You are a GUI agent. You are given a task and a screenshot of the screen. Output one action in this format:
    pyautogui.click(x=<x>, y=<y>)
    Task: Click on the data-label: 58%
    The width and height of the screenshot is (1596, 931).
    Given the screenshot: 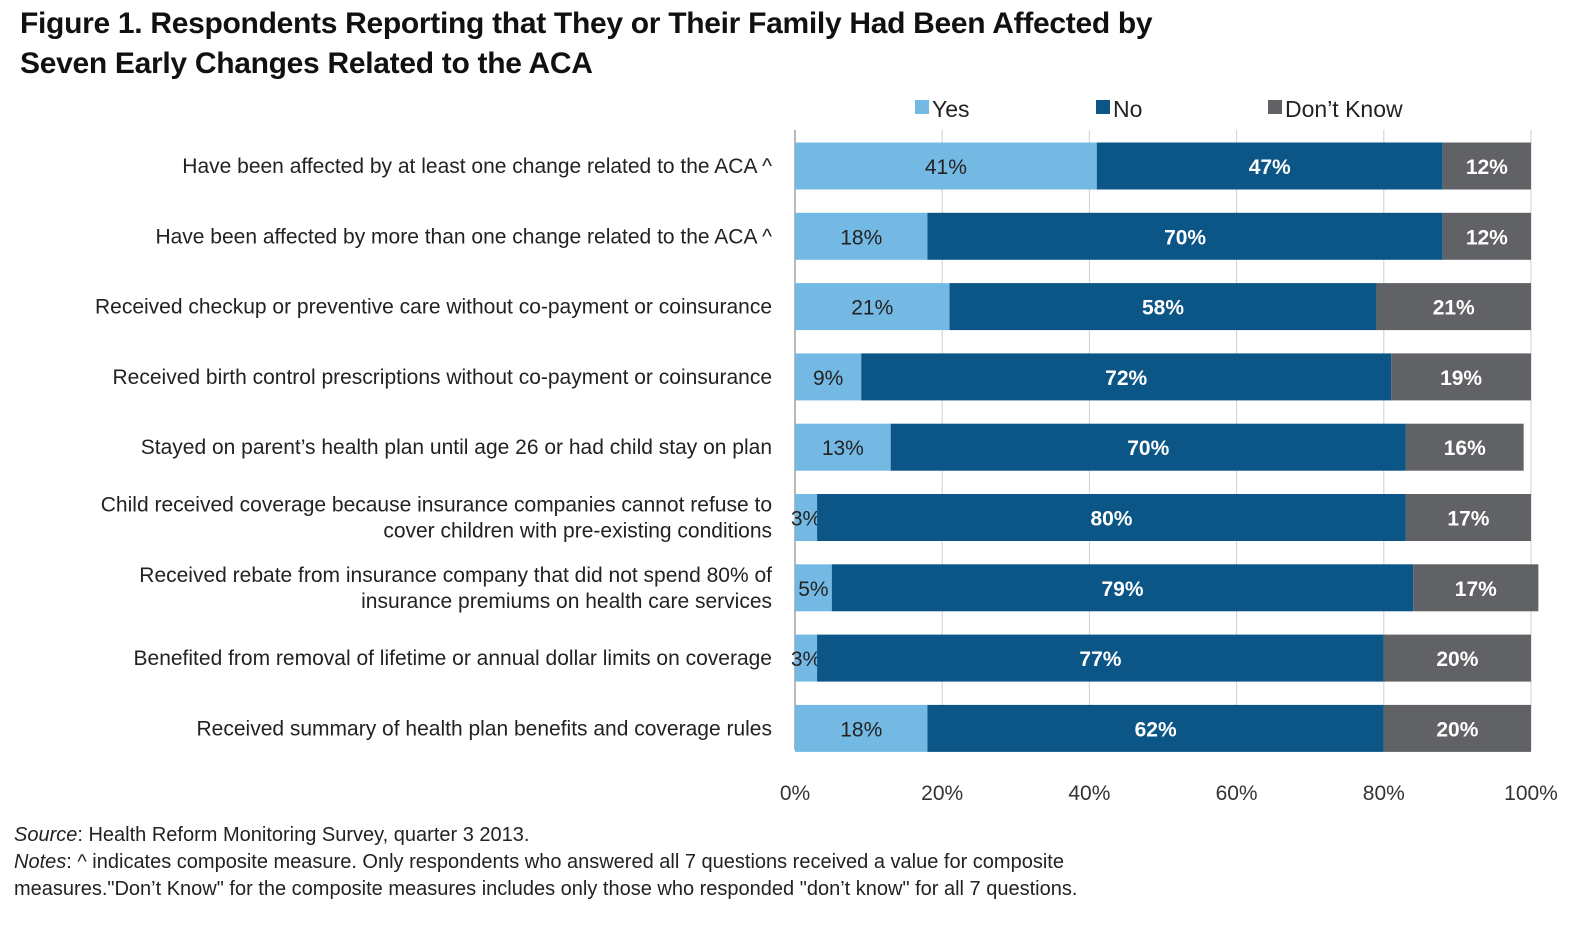 What is the action you would take?
    pyautogui.click(x=1163, y=308)
    